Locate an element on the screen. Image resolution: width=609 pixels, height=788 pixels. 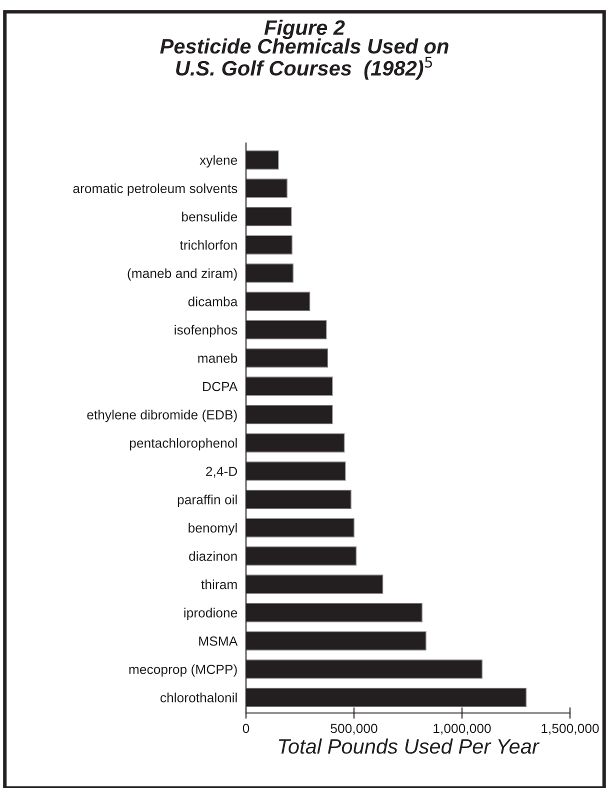
y-tick-label: MSMA is located at coordinates (218, 641).